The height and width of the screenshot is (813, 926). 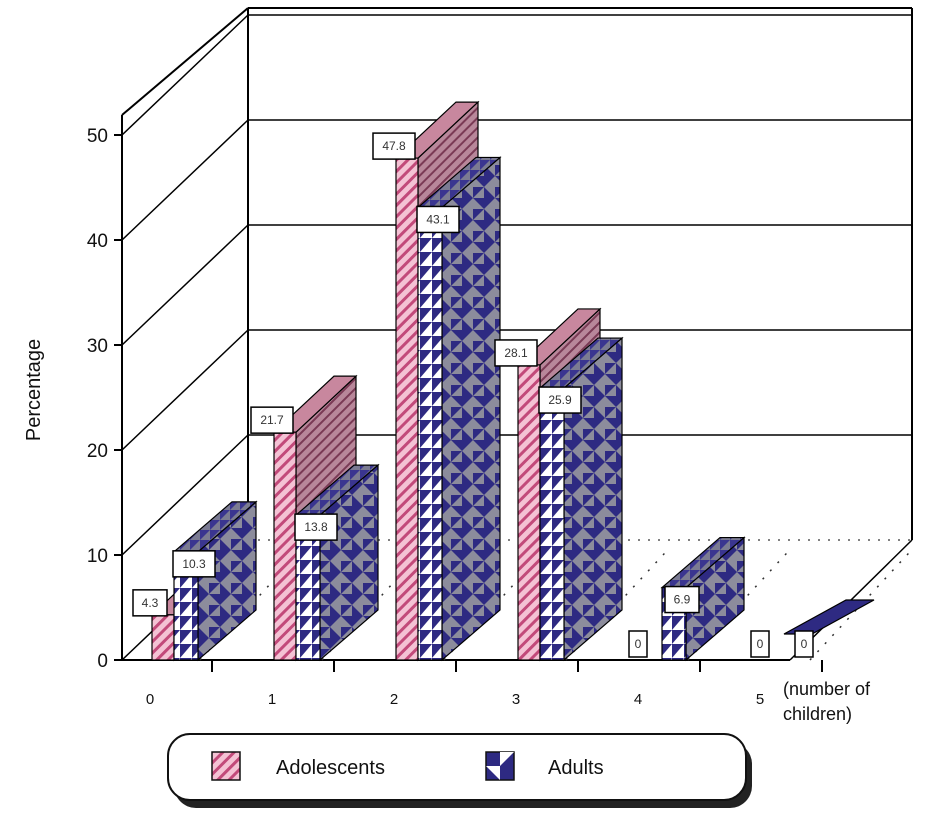 What do you see at coordinates (638, 699) in the screenshot?
I see `x-tick-label-4: 4` at bounding box center [638, 699].